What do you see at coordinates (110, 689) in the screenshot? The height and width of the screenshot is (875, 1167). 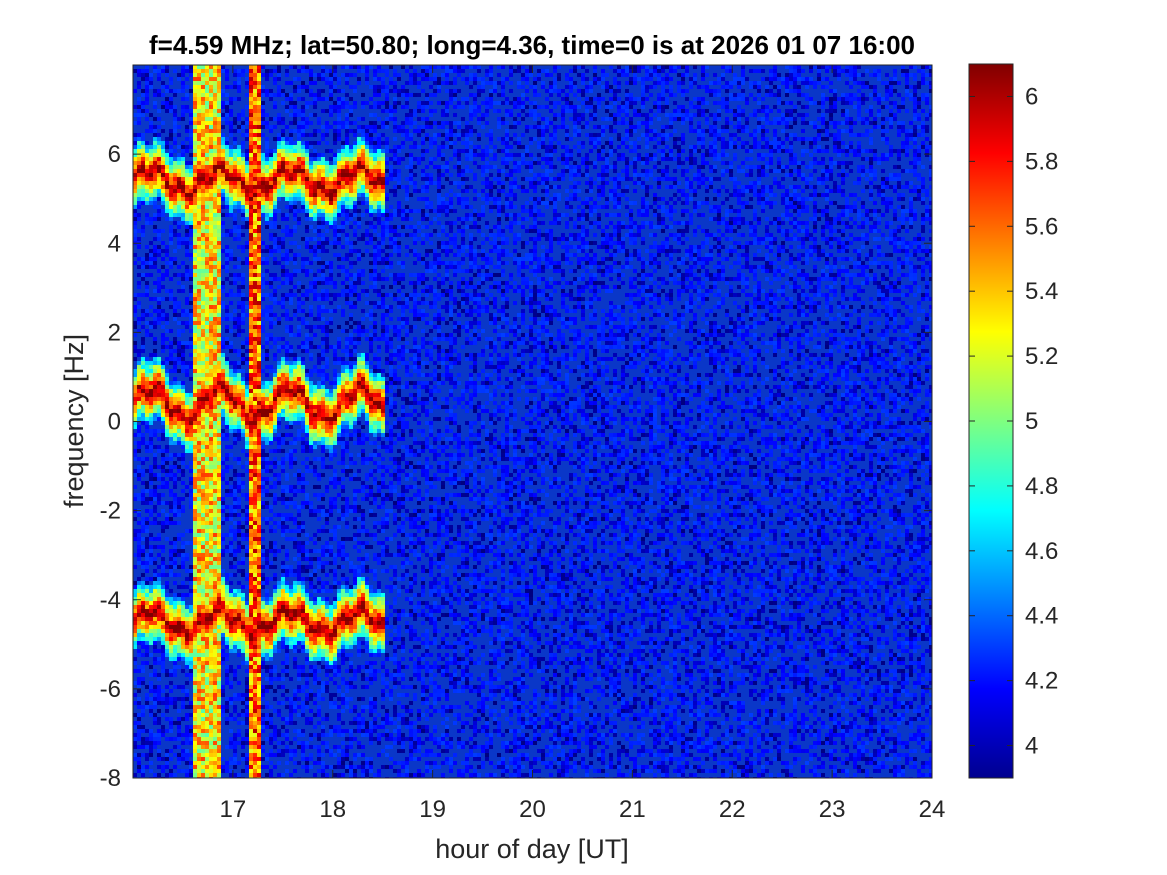 I see `y-tick-label: -6` at bounding box center [110, 689].